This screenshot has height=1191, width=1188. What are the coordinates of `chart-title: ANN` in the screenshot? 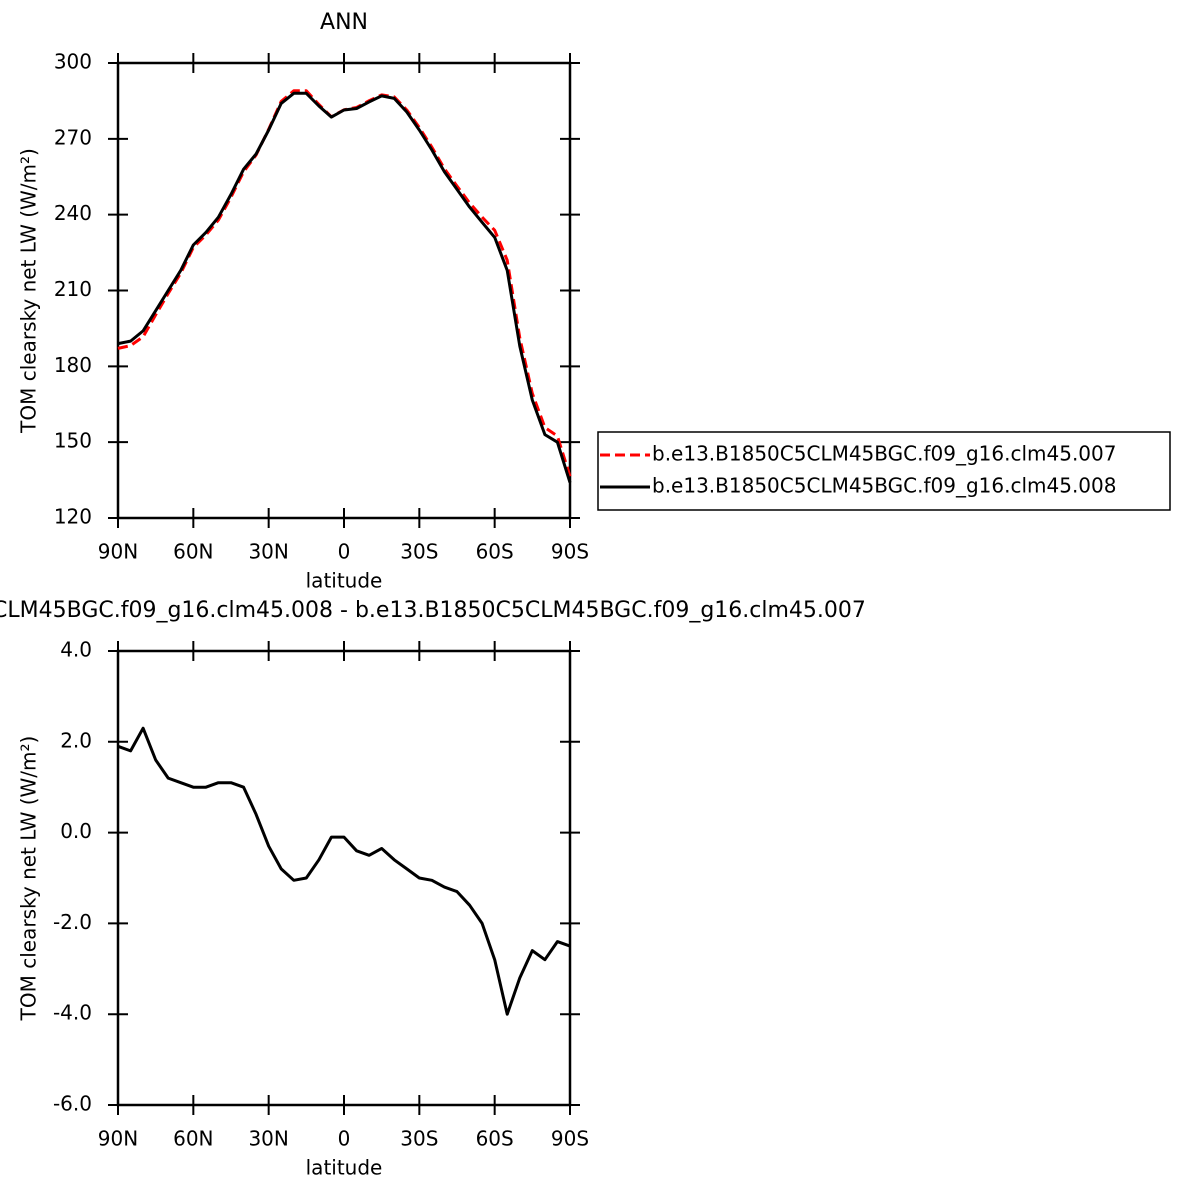 It's located at (344, 22).